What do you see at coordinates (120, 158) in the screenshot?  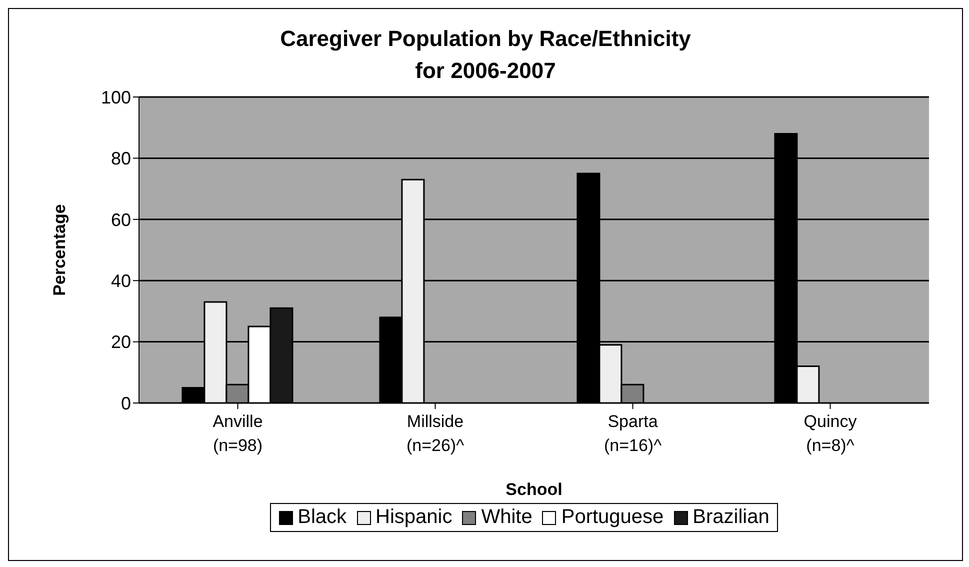 I see `y-tick-label: 80` at bounding box center [120, 158].